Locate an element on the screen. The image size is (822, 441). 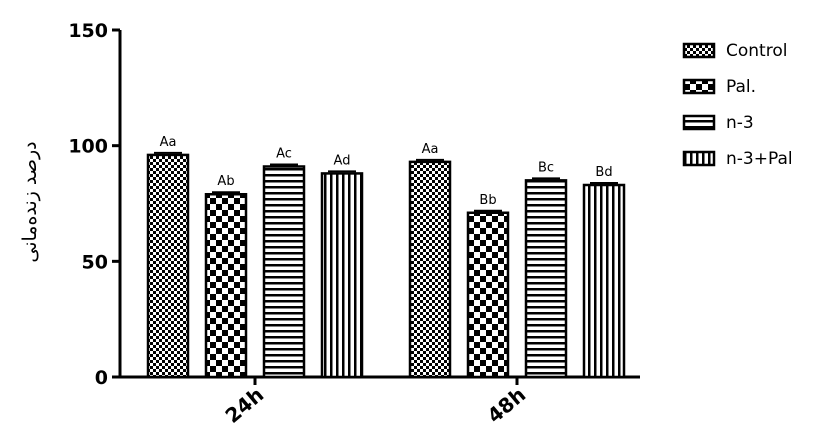
bar-data-label: Bc is located at coordinates (546, 167).